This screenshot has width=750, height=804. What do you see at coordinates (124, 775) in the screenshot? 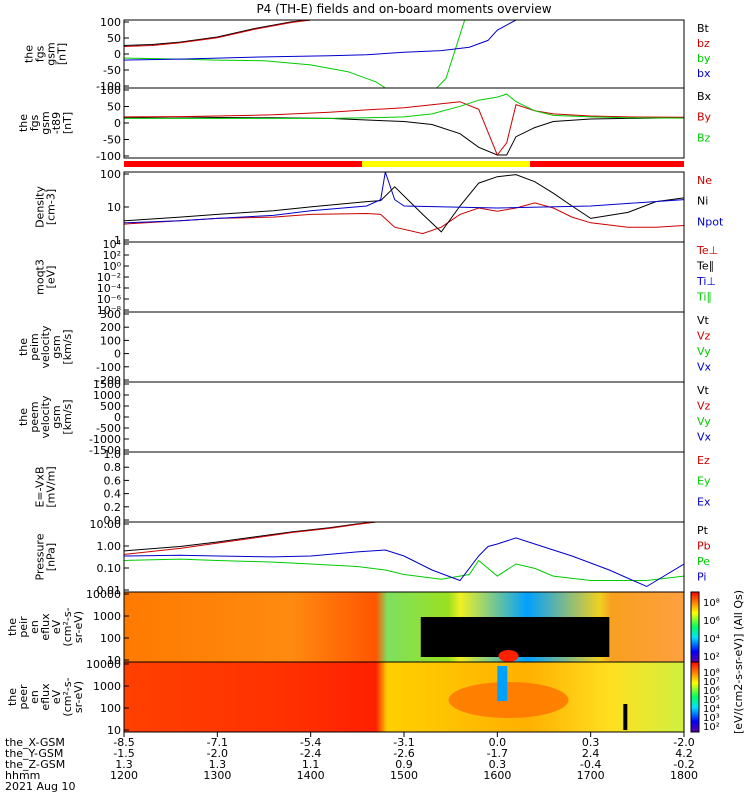
I see `x-row-value: 1200` at bounding box center [124, 775].